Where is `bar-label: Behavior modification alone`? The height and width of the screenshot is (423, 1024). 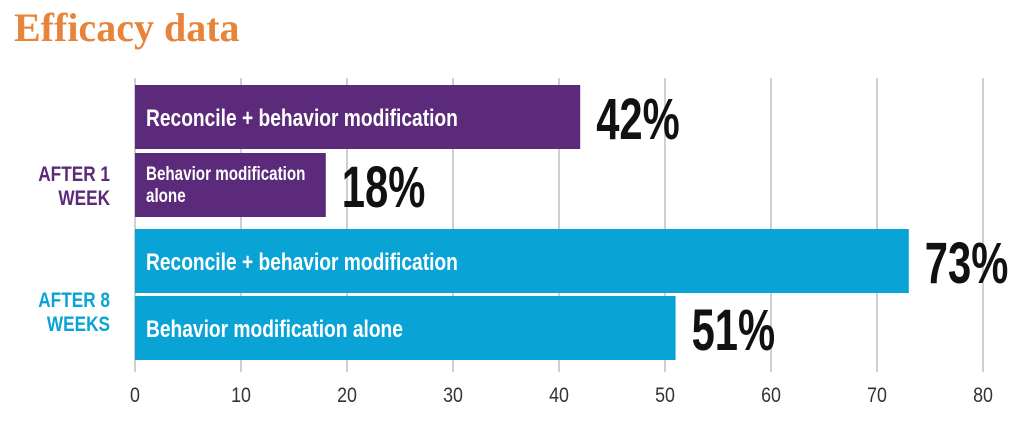 bar-label: Behavior modification alone is located at coordinates (274, 329).